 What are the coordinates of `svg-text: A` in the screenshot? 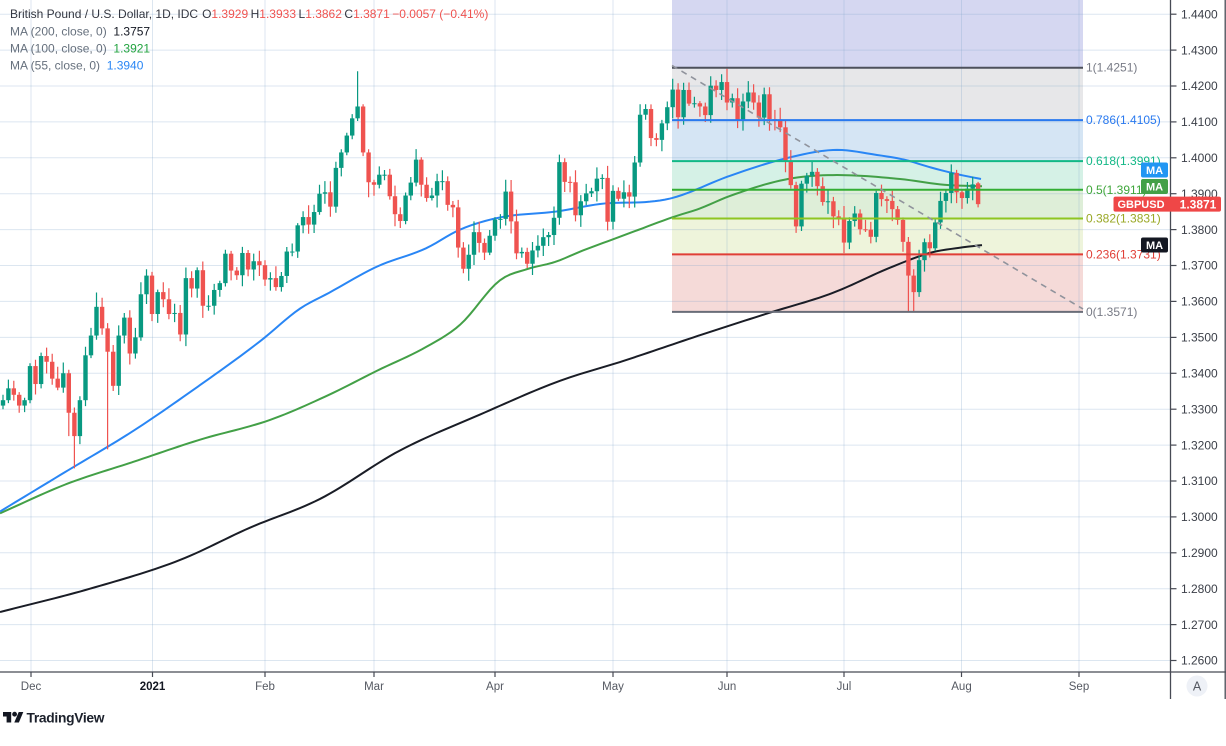 It's located at (1197, 687).